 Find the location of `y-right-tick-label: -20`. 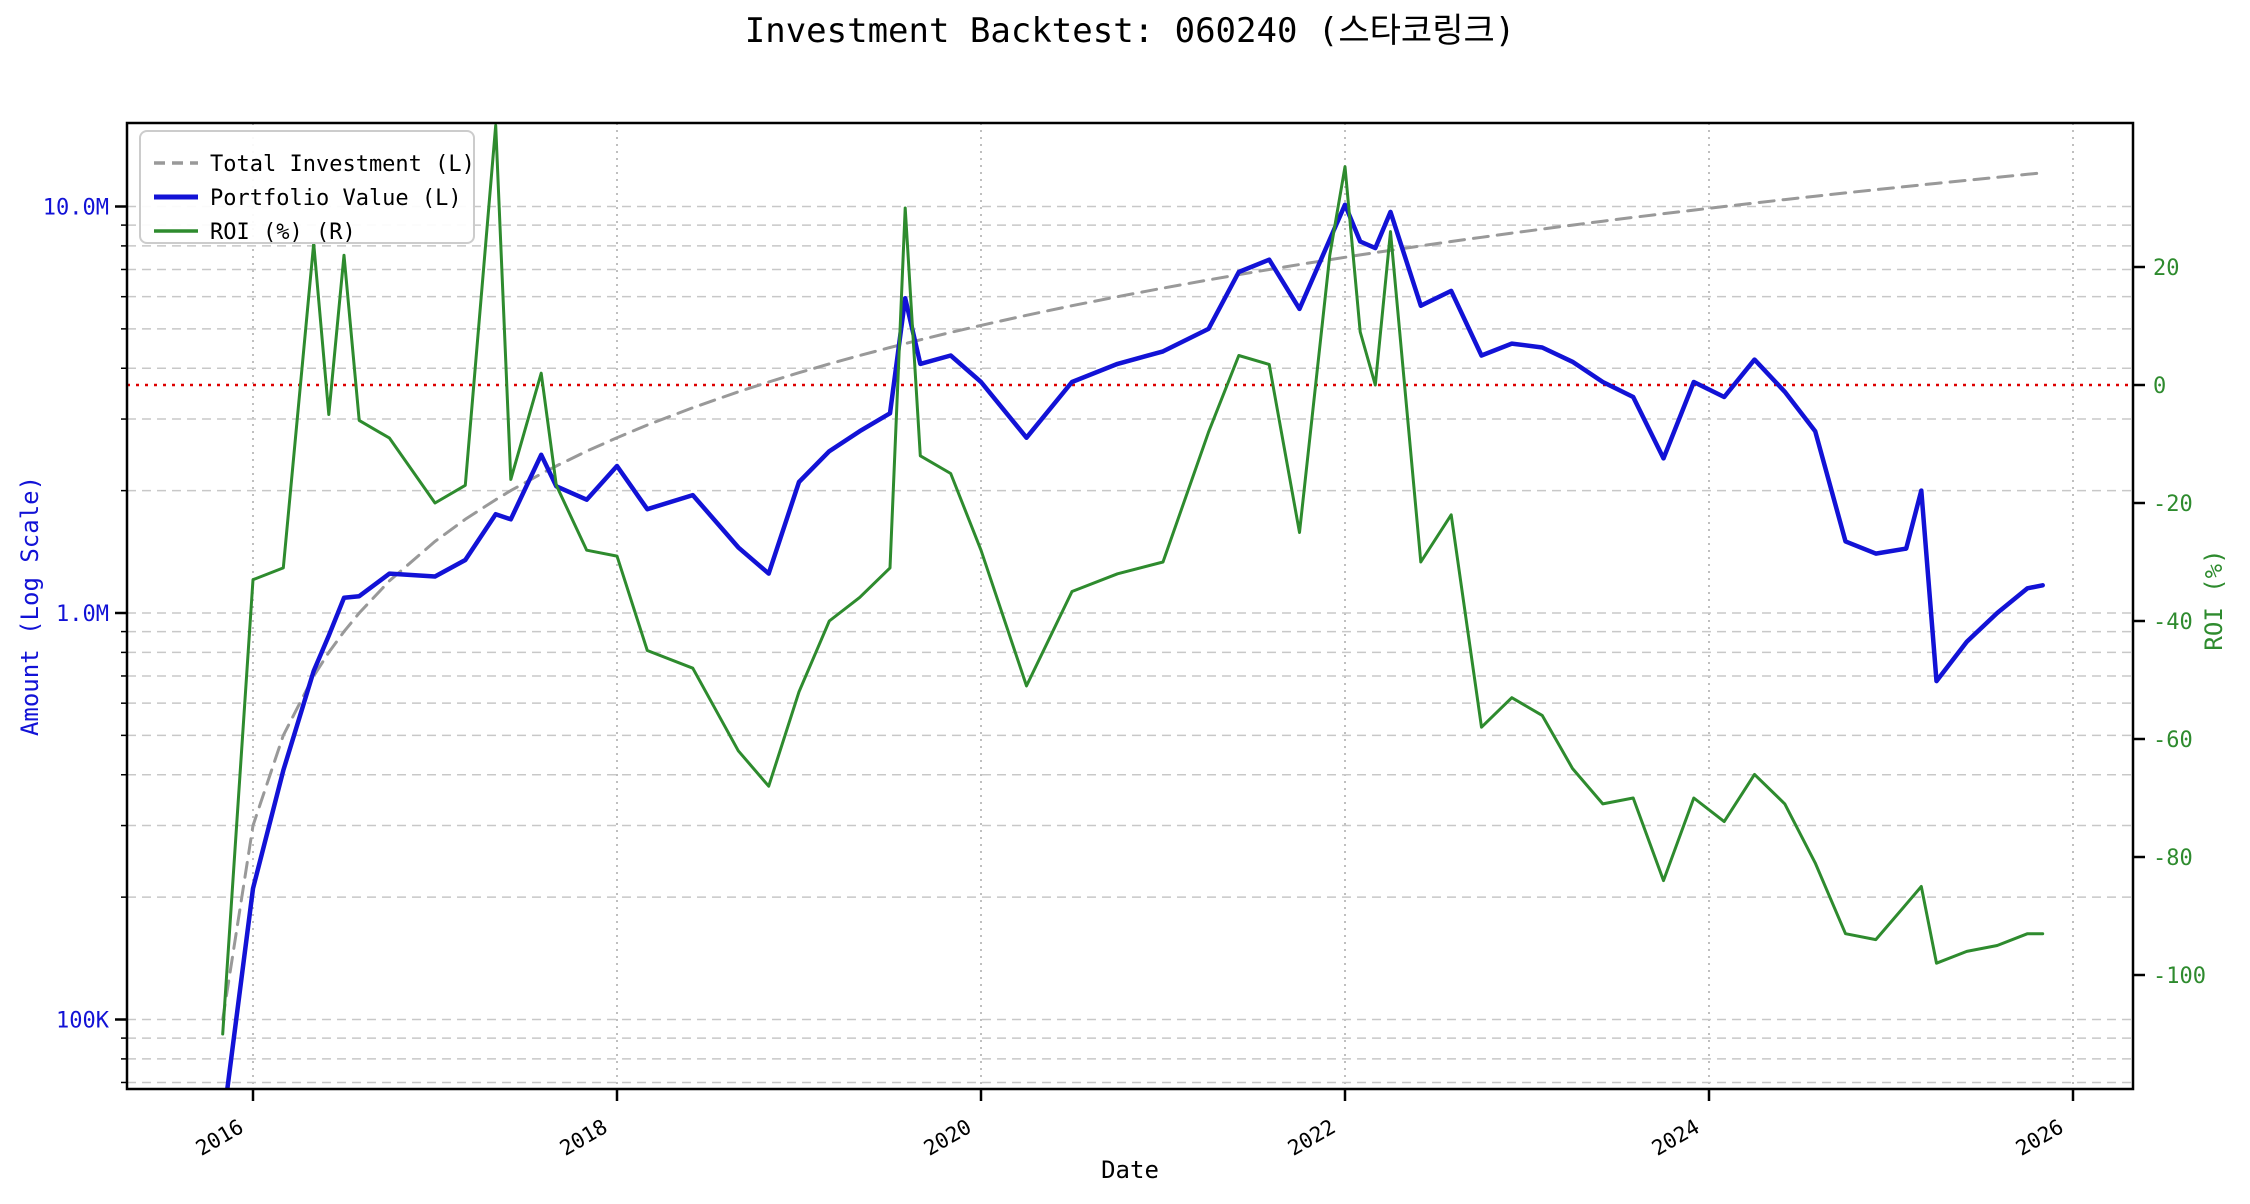

y-right-tick-label: -20 is located at coordinates (2173, 504).